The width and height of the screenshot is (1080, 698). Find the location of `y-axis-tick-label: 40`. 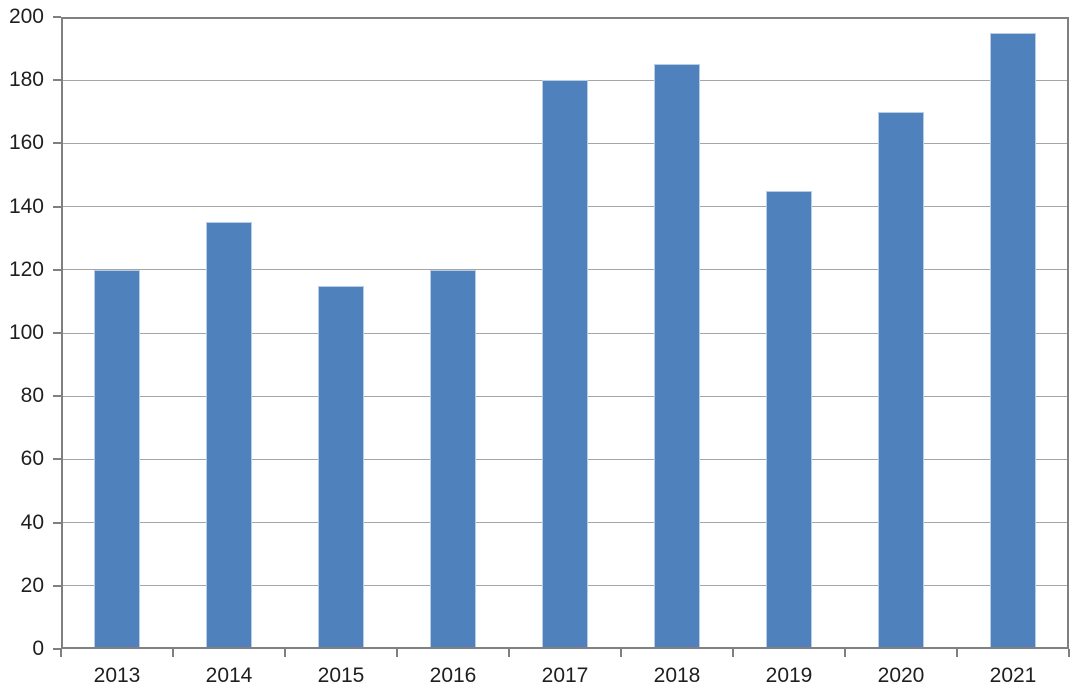

y-axis-tick-label: 40 is located at coordinates (32, 522).